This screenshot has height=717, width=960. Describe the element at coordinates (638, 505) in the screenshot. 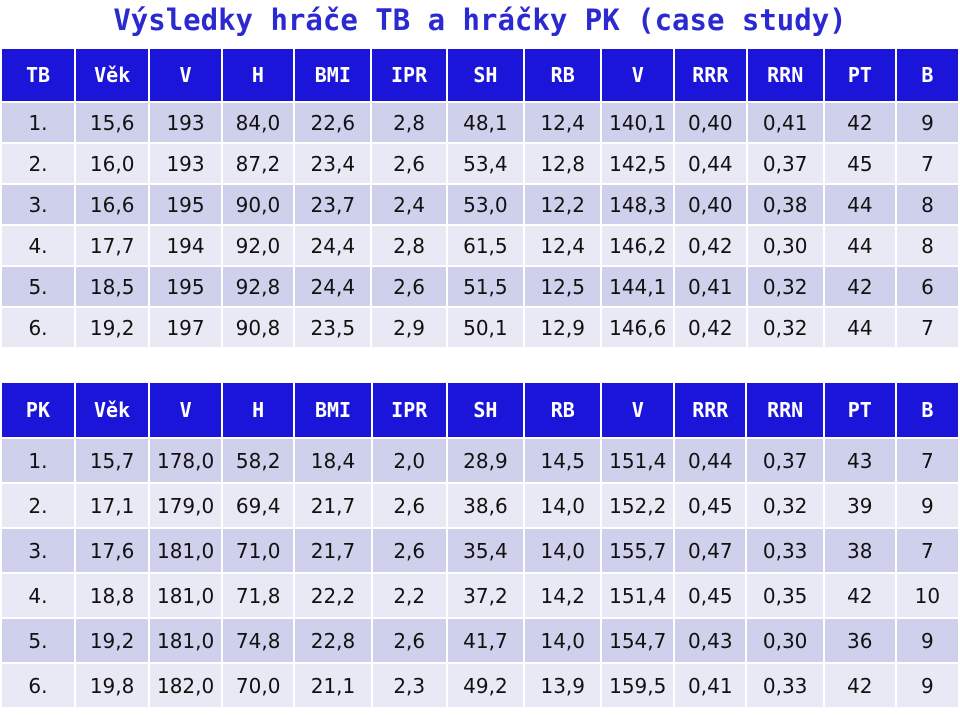

I see `table-cell: 152,2` at that location.